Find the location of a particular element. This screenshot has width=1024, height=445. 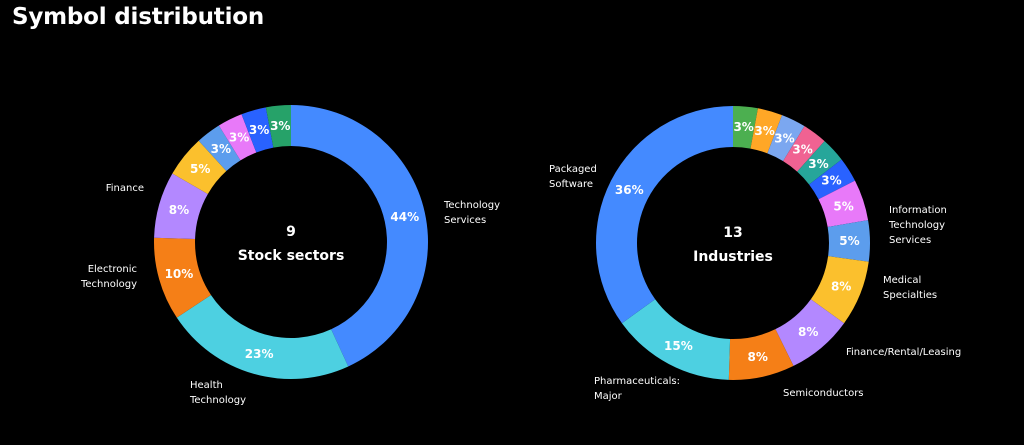

category-label: Packaged Software is located at coordinates (573, 177).